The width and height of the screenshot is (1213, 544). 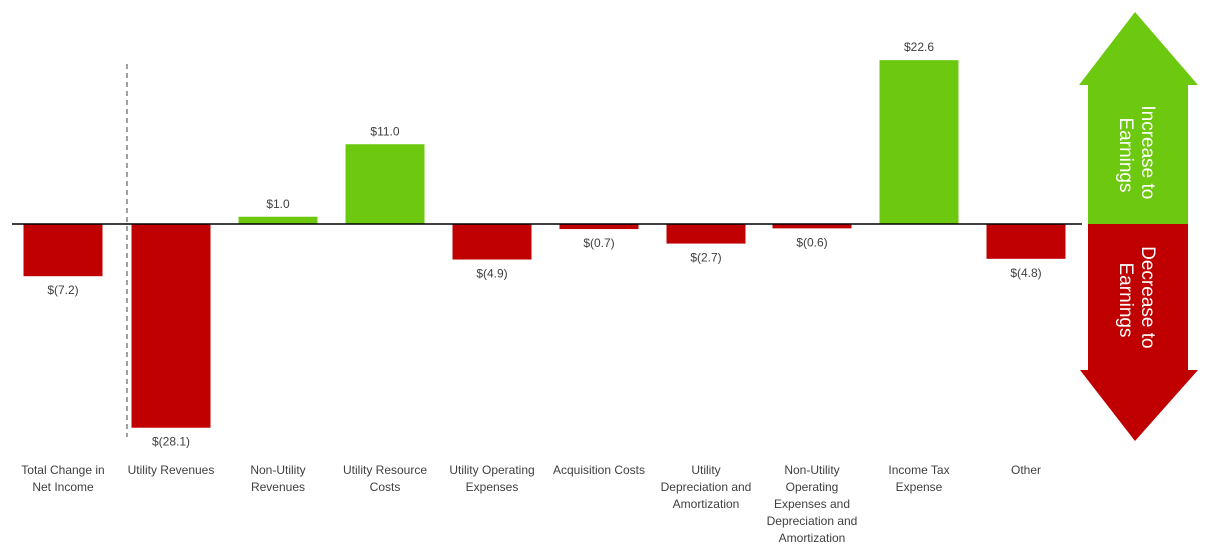 I want to click on category-label-line: Net Income, so click(x=63, y=487).